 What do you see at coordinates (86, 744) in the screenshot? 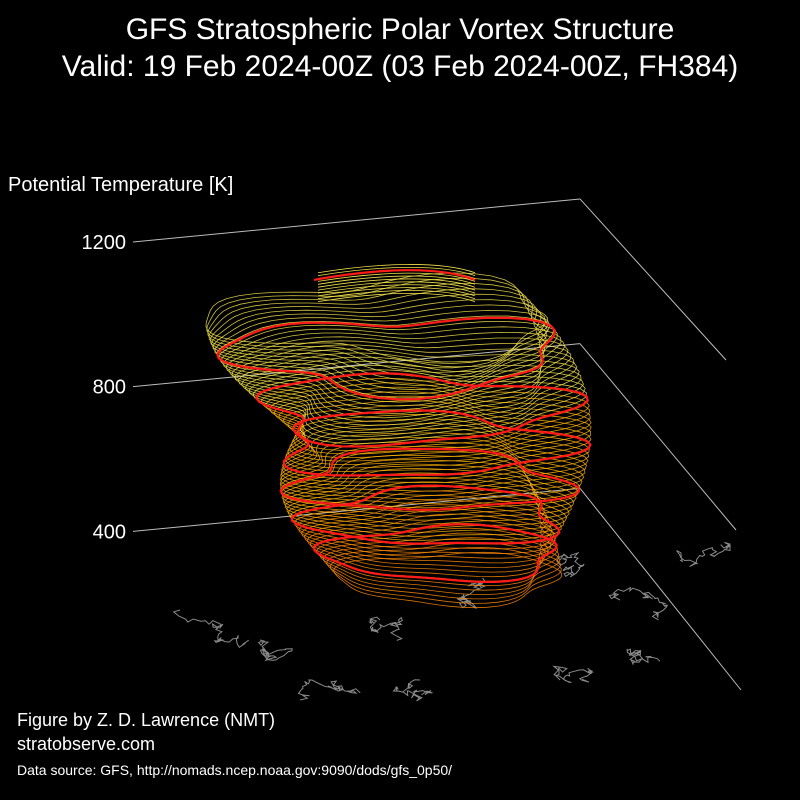
I see `site-credit: stratobserve.com` at bounding box center [86, 744].